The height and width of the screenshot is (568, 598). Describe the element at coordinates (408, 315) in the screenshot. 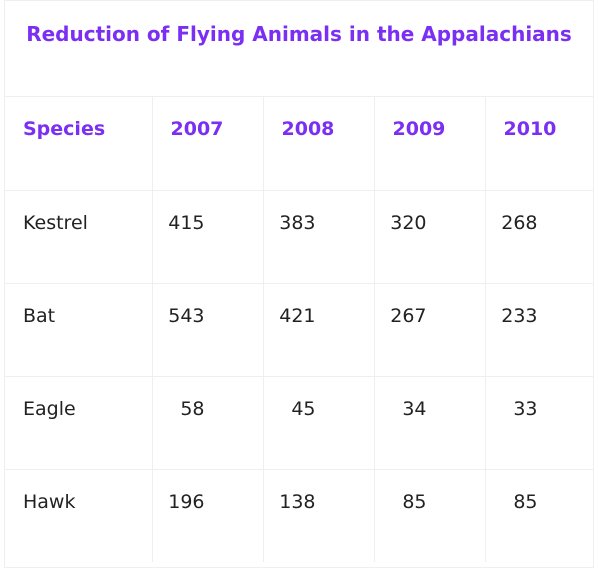

I see `cell-value: 267` at that location.